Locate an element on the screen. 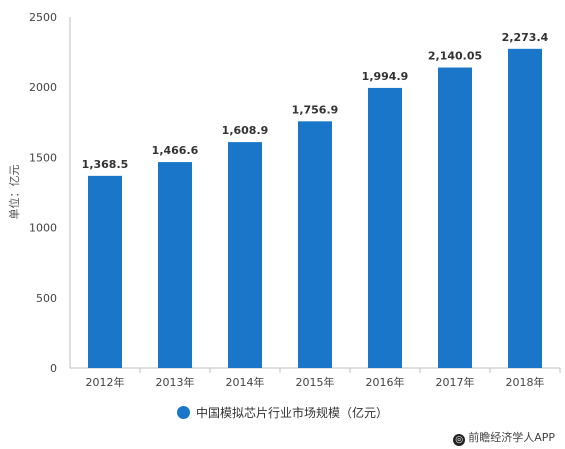 The height and width of the screenshot is (449, 565). x-tick-label: 2016年 is located at coordinates (385, 382).